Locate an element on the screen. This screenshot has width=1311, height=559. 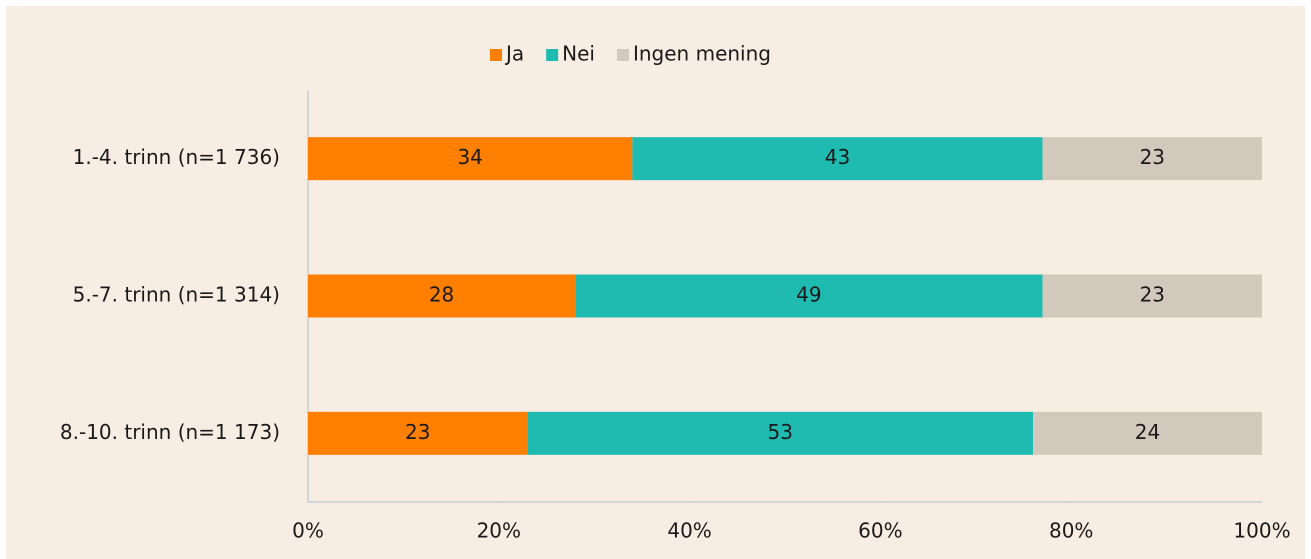
data-label: 53 is located at coordinates (780, 432).